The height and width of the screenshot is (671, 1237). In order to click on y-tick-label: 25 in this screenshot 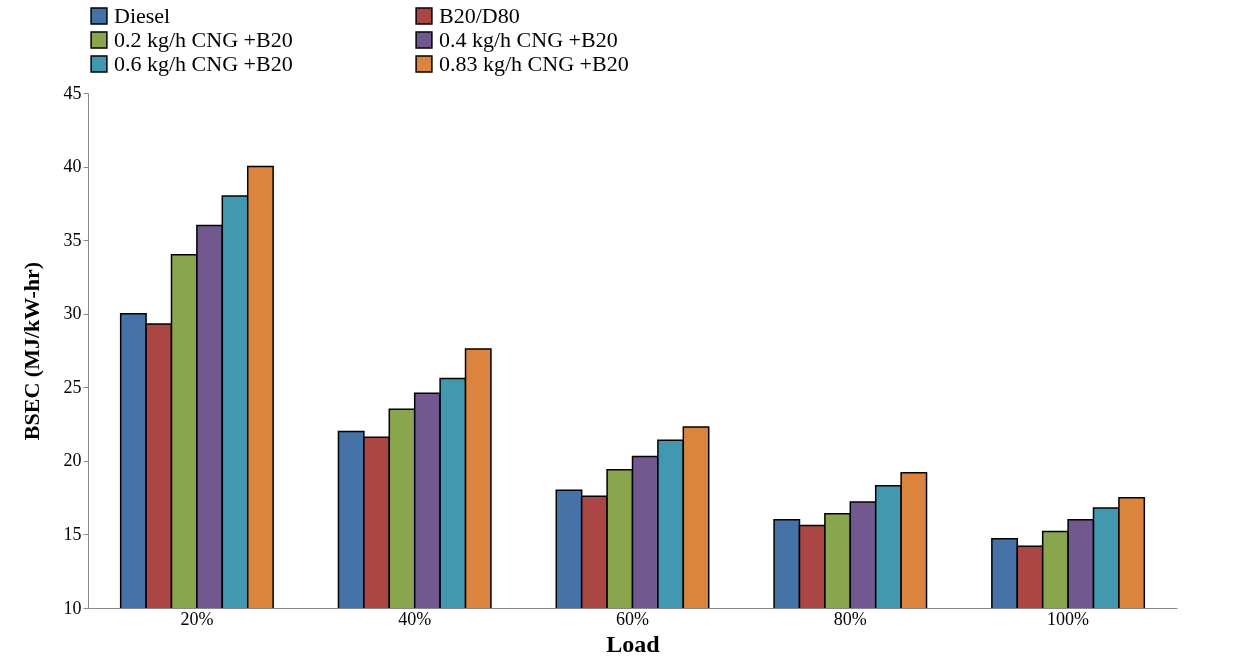, I will do `click(72, 386)`.